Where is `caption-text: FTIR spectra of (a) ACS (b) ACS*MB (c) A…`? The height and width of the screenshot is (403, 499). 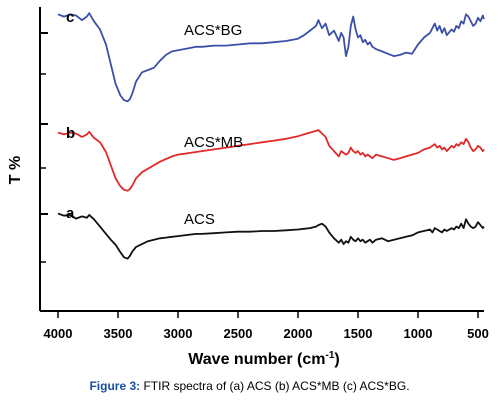
caption-text: FTIR spectra of (a) ACS (b) ACS*MB (c) A… is located at coordinates (275, 386).